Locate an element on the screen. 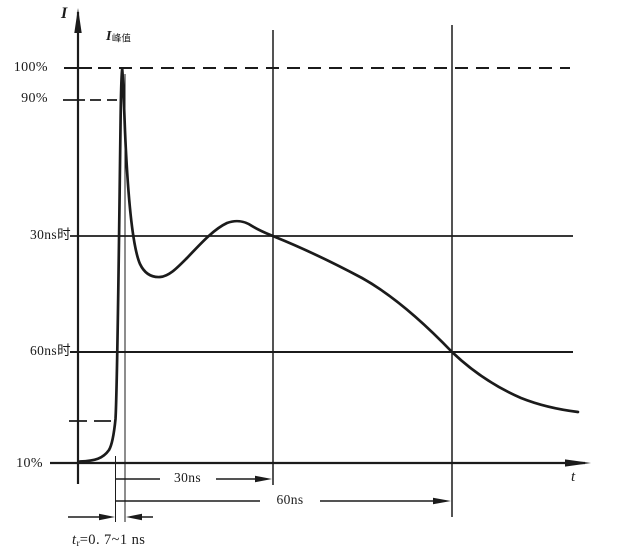  y-axis-arrow-icon is located at coordinates (78, 20).